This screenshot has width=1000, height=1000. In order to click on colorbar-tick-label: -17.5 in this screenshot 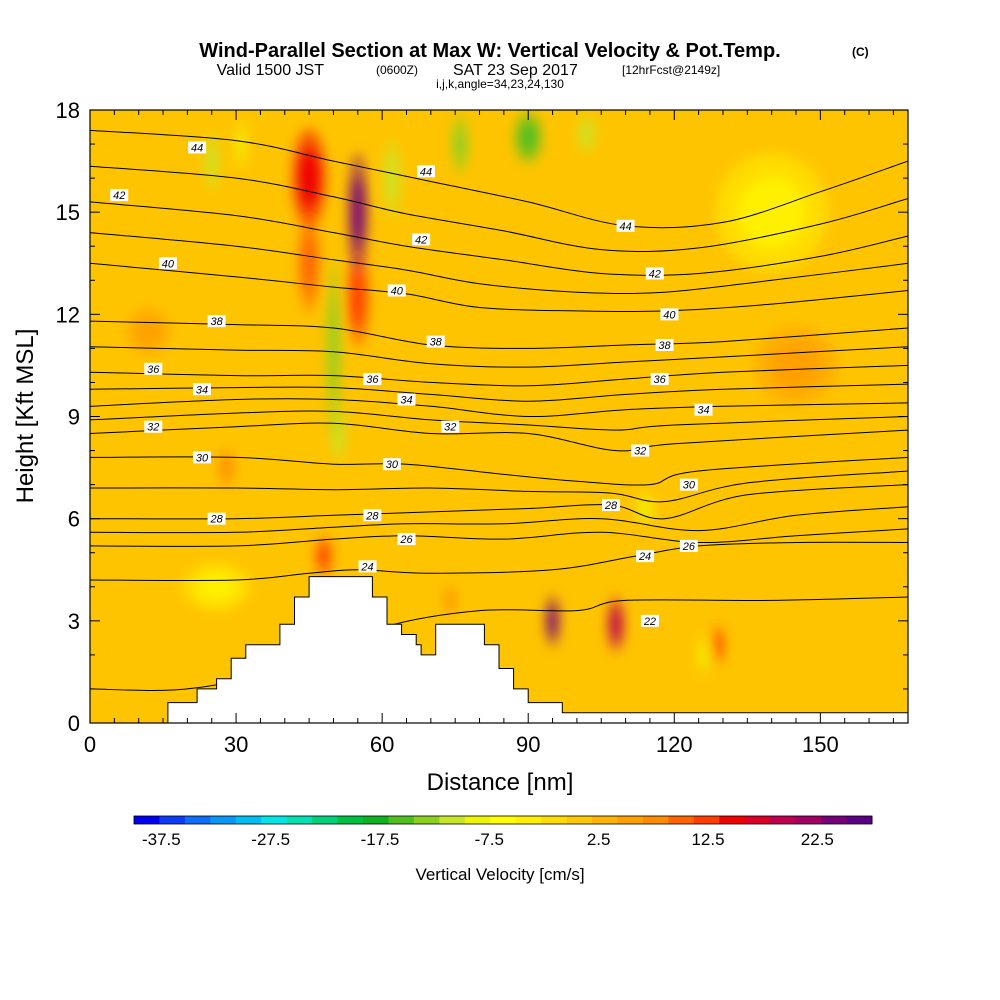, I will do `click(380, 839)`.